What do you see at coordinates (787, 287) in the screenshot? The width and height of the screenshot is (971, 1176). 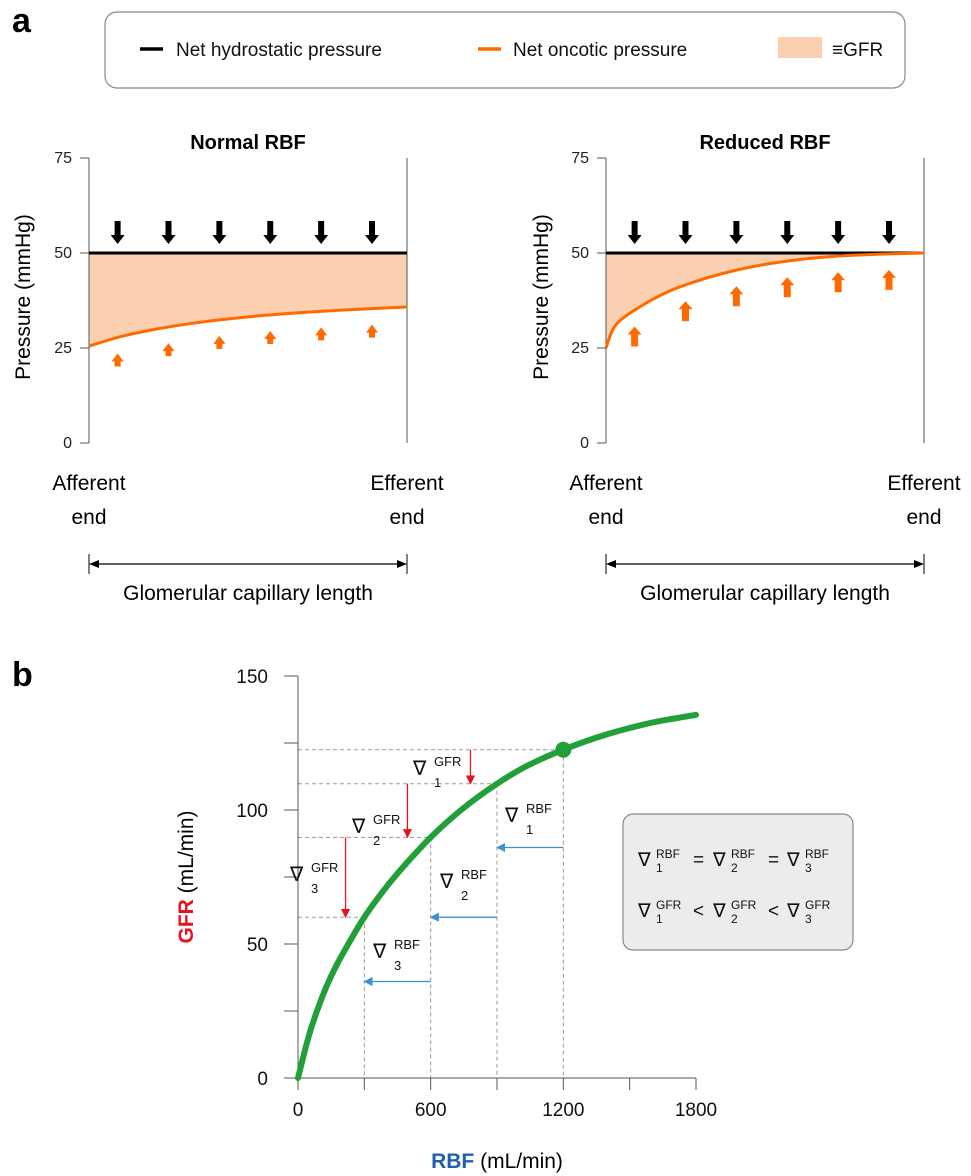 I see `oncotic-arrow-4-reduced` at bounding box center [787, 287].